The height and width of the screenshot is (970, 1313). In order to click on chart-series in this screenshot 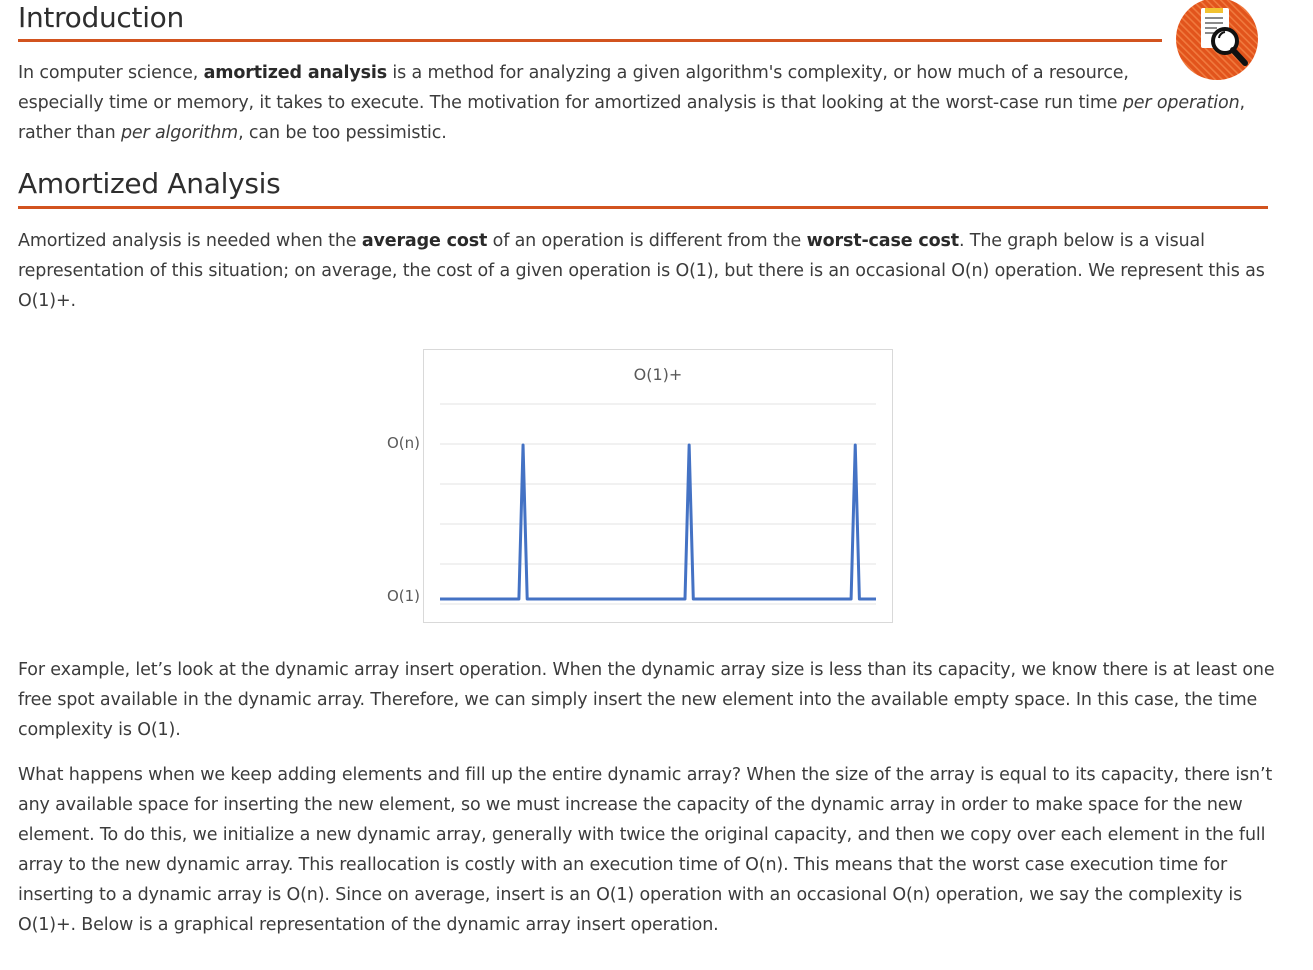, I will do `click(658, 522)`.